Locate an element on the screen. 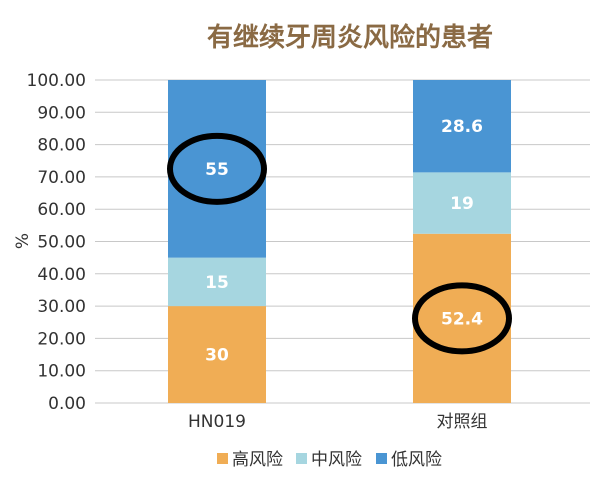  legend-label: 高风险 is located at coordinates (257, 460).